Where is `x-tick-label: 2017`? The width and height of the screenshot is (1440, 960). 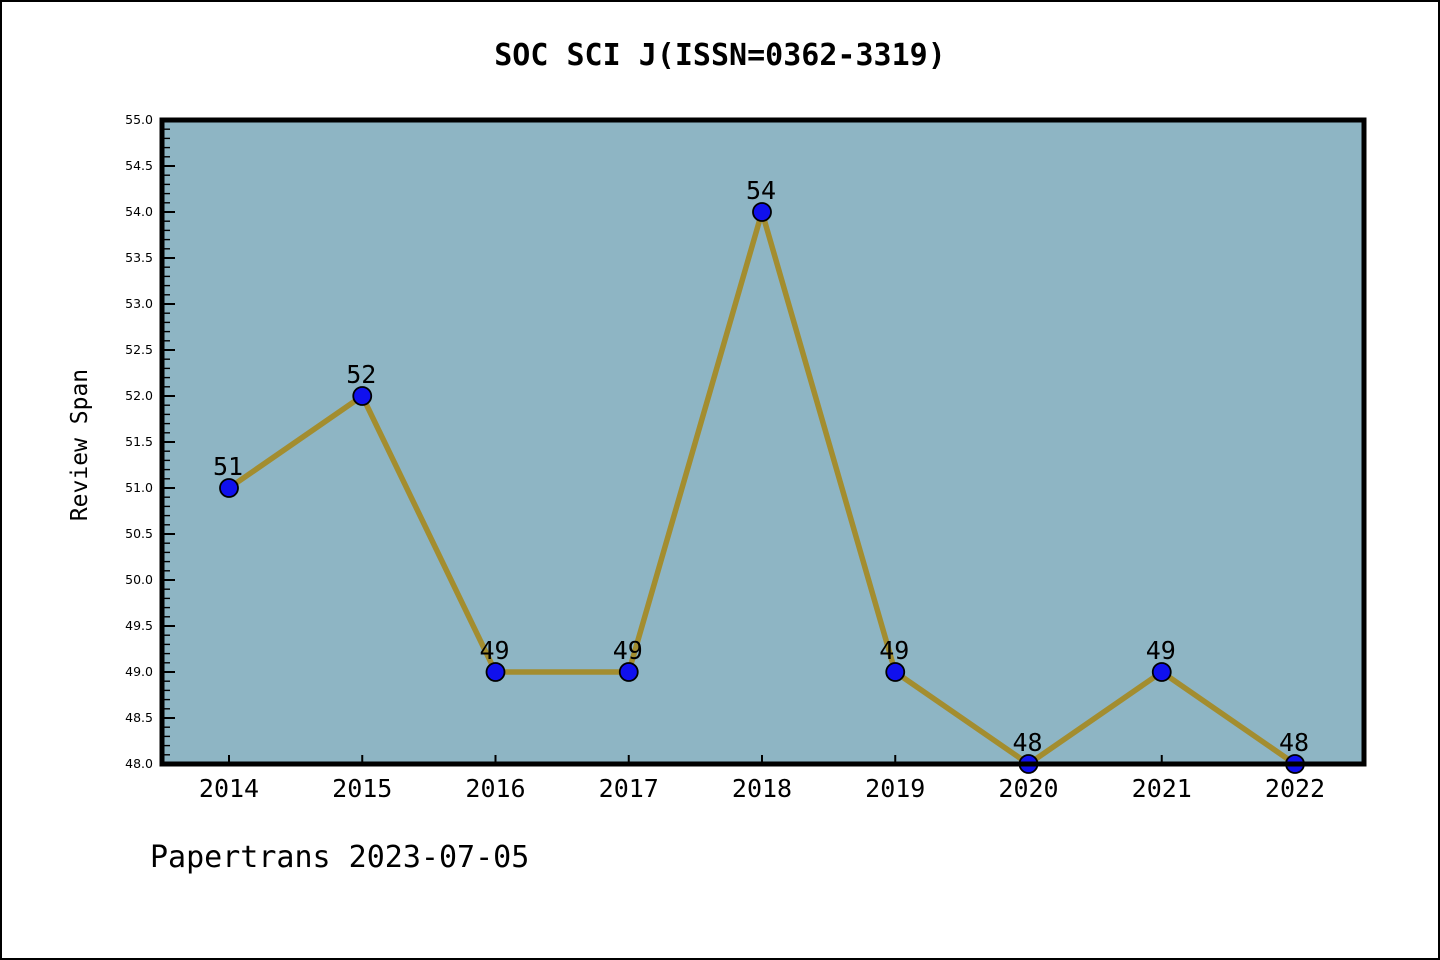 x-tick-label: 2017 is located at coordinates (629, 788).